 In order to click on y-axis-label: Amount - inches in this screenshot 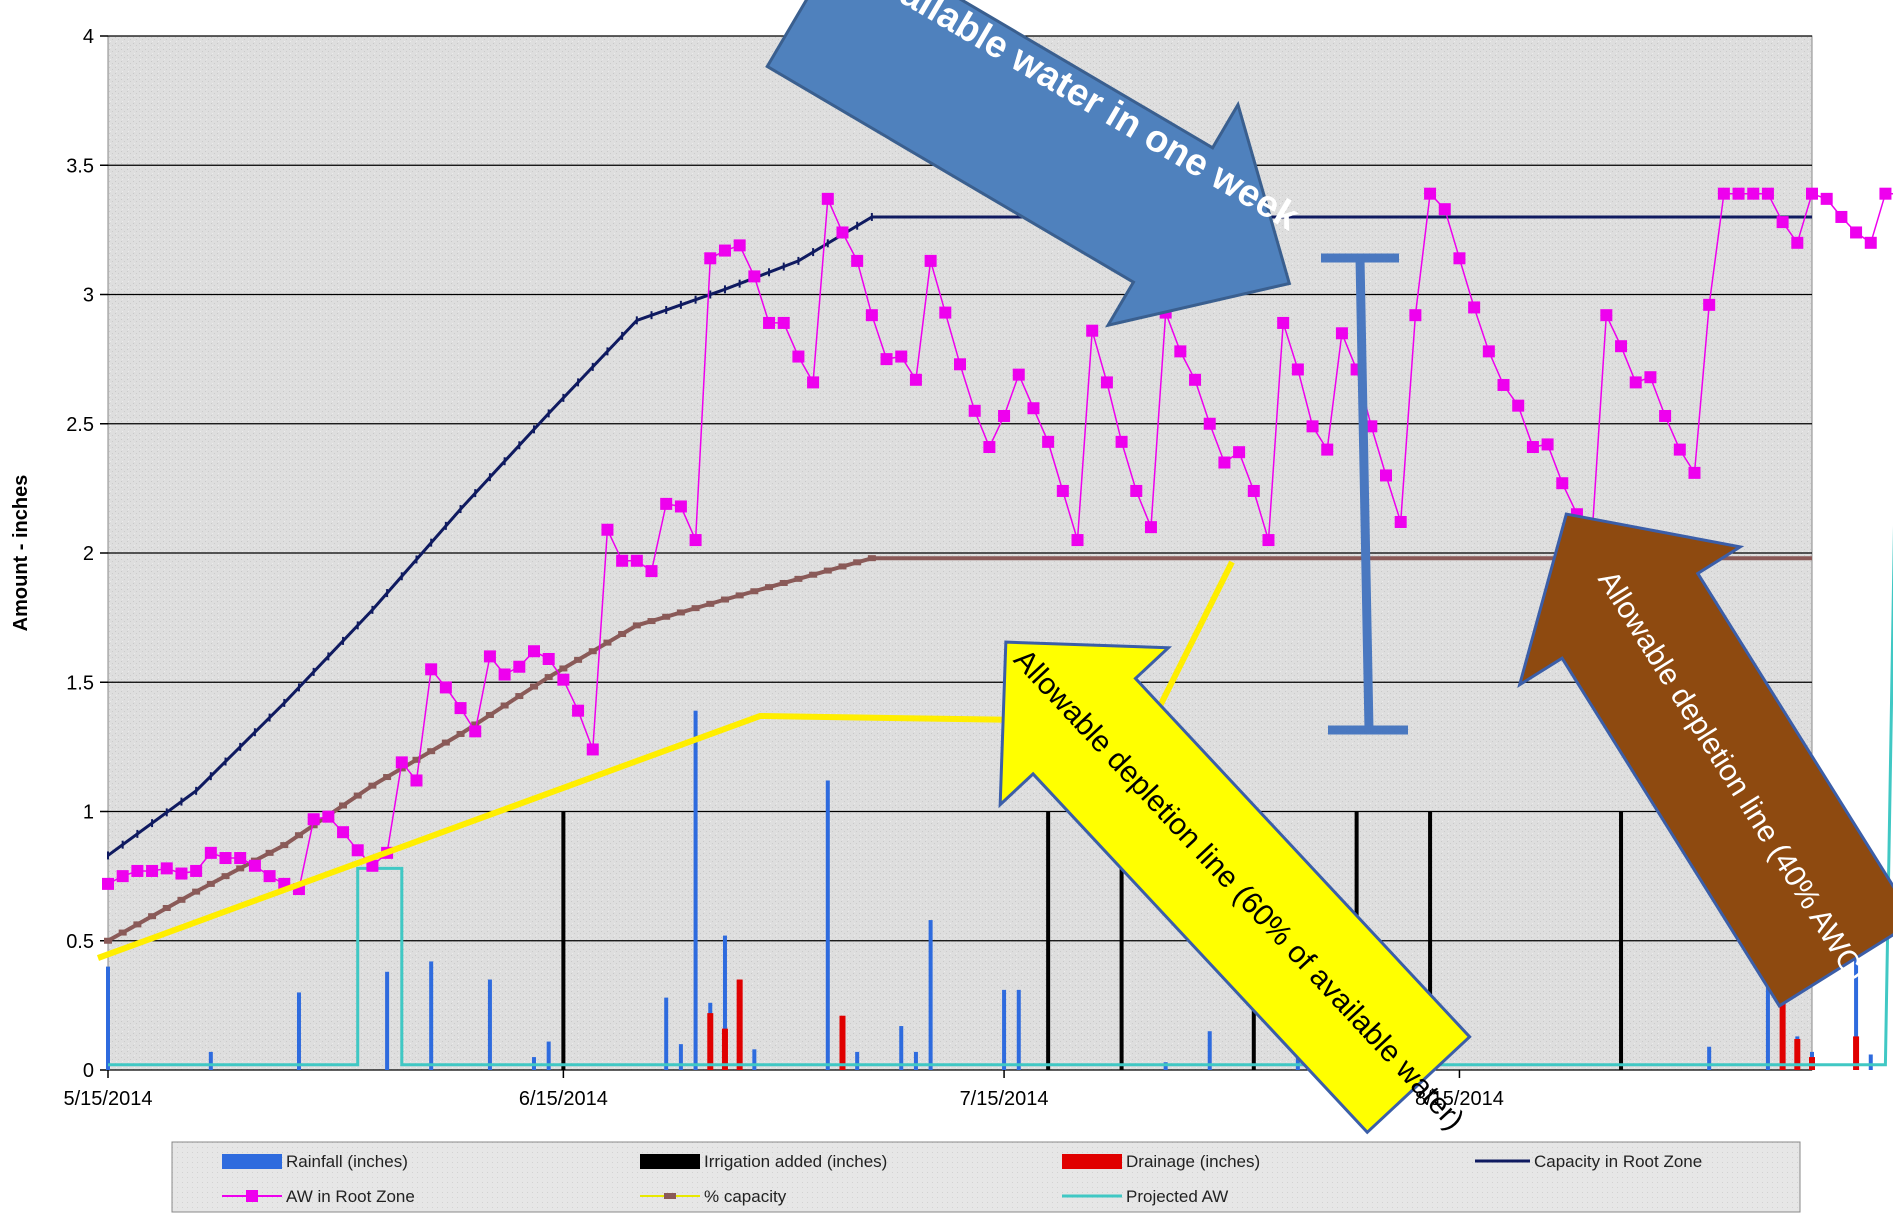, I will do `click(21, 553)`.